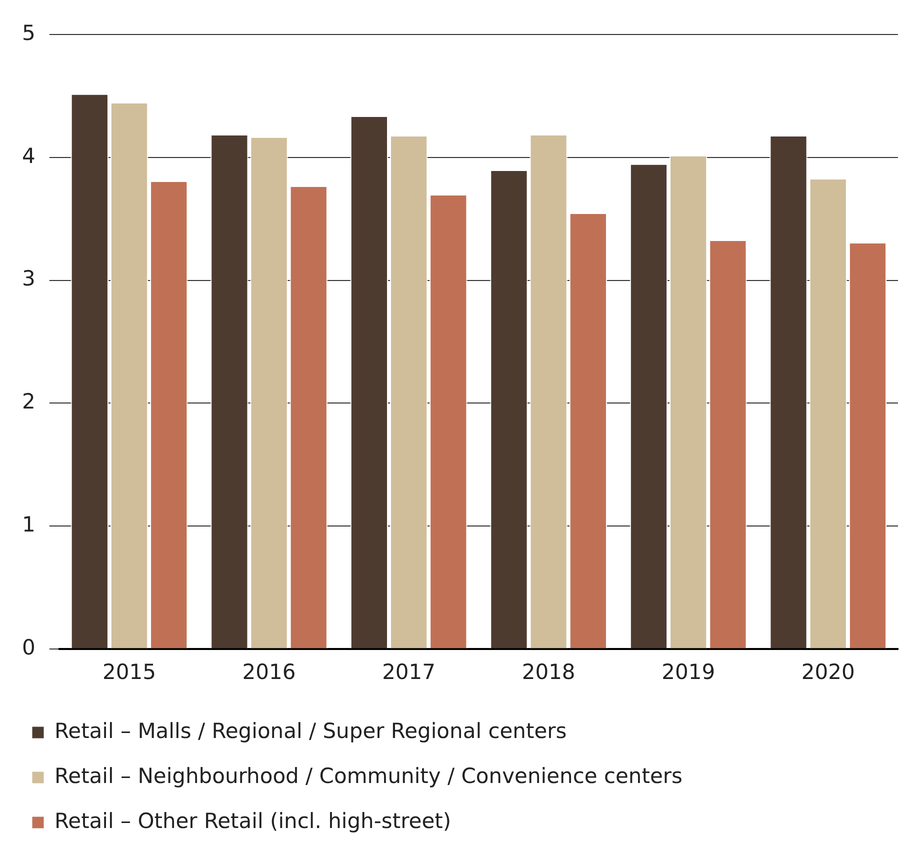 Image resolution: width=917 pixels, height=853 pixels. Describe the element at coordinates (549, 672) in the screenshot. I see `x-tick-label: 2018` at that location.